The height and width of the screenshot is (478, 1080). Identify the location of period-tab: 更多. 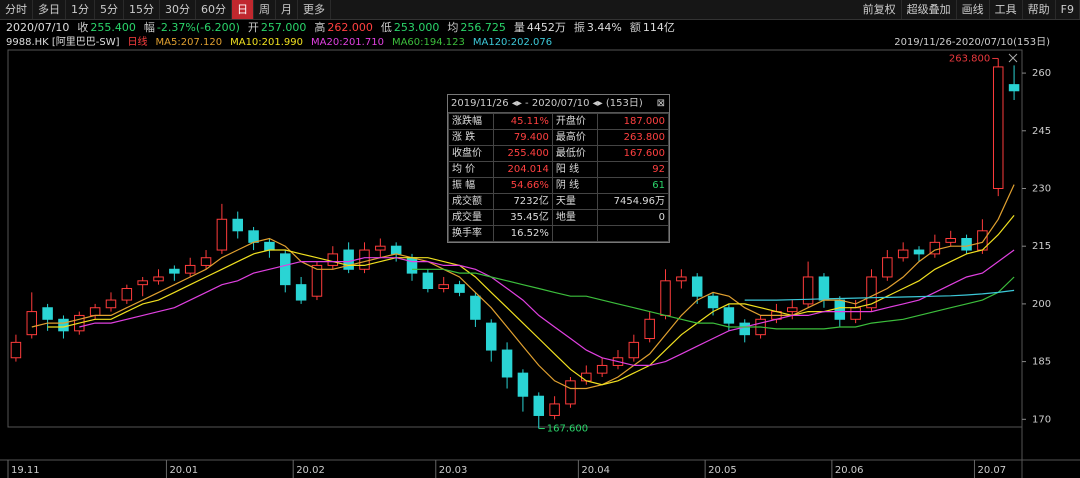
(314, 9).